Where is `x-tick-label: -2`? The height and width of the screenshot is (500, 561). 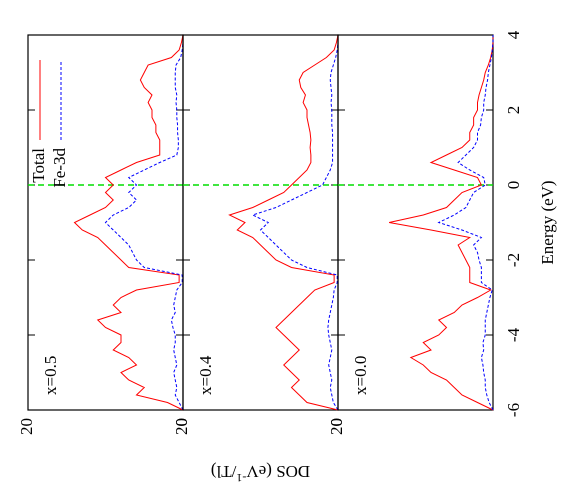 x-tick-label: -2 is located at coordinates (513, 260).